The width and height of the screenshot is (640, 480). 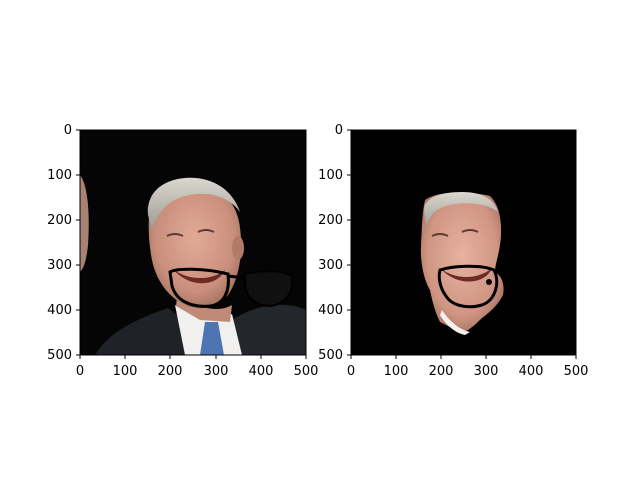 What do you see at coordinates (269, 289) in the screenshot?
I see `drawn-glasses-right-lens` at bounding box center [269, 289].